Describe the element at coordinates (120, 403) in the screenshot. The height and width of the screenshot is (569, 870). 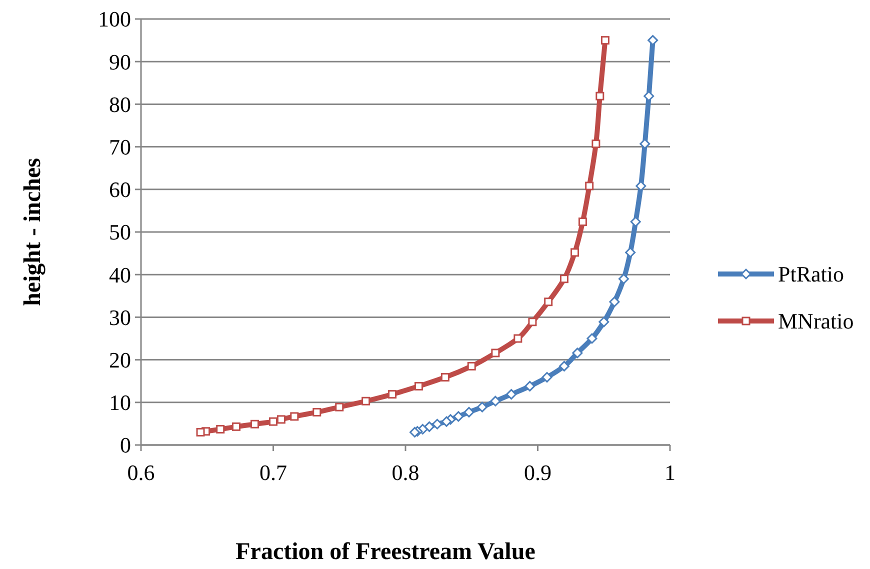
I see `y-tick-label: 10` at that location.